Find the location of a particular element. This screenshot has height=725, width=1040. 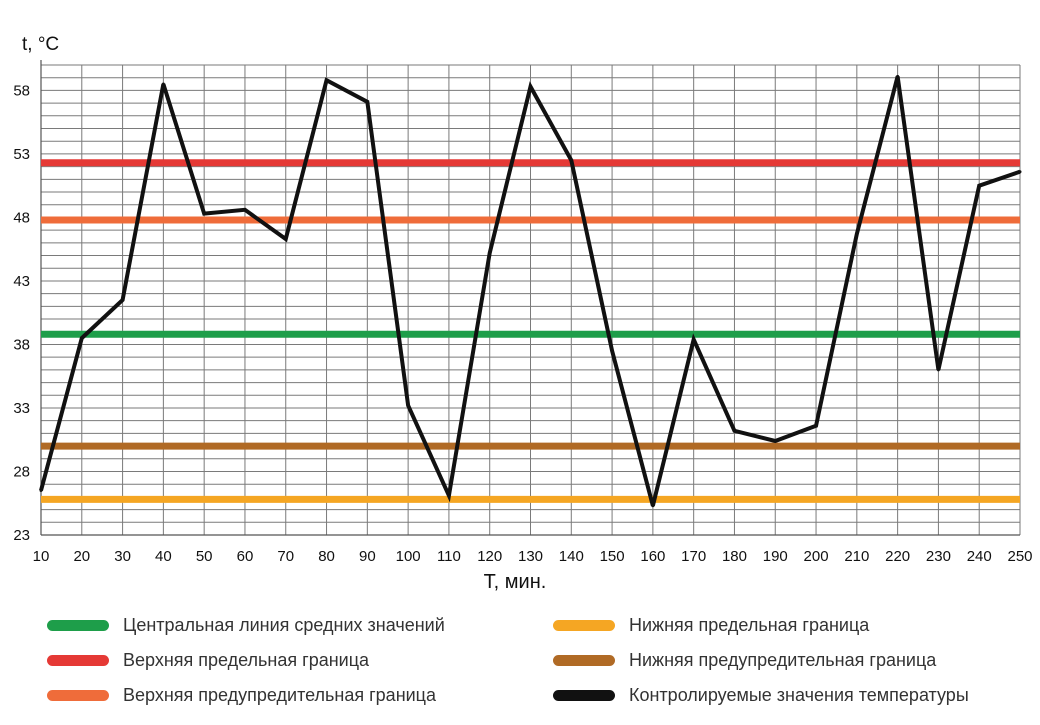

legend-item: Центральная линия средних значений is located at coordinates (246, 625).